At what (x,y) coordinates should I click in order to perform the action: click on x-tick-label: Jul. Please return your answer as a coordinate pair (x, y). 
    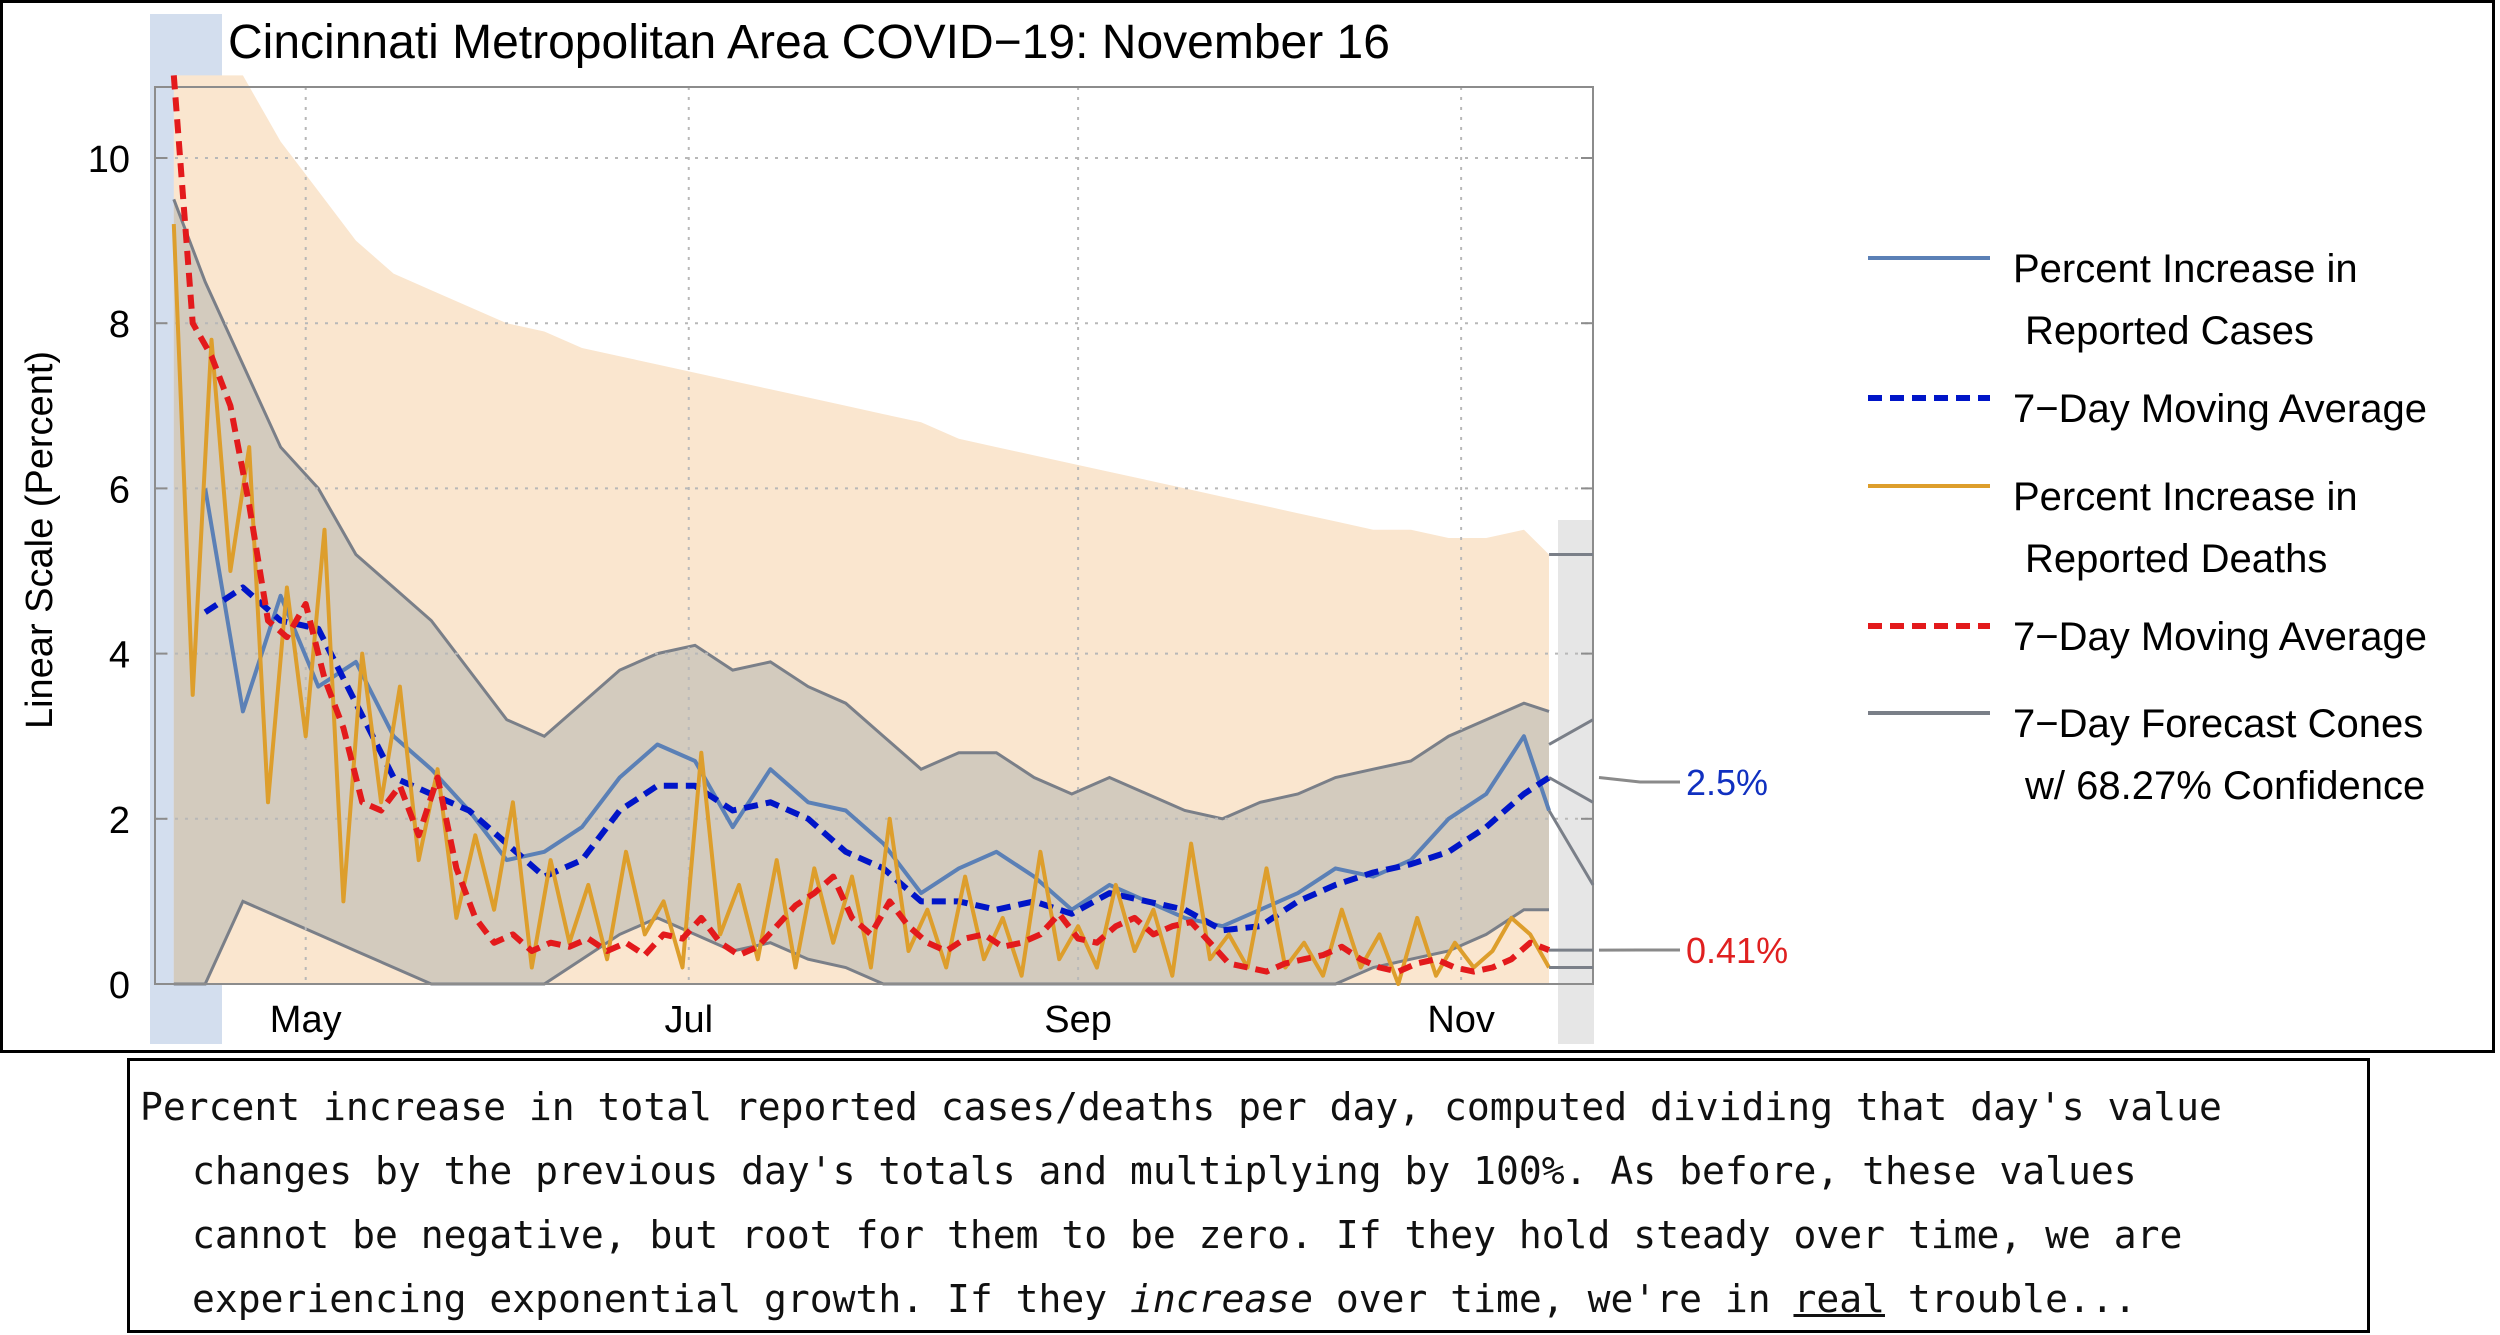
    Looking at the image, I should click on (688, 1020).